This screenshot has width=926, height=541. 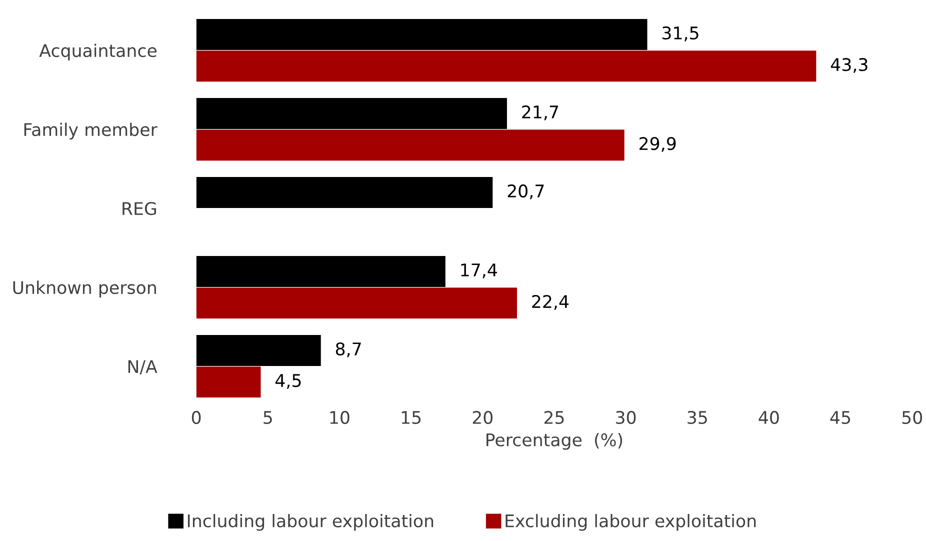 What do you see at coordinates (631, 522) in the screenshot?
I see `legend-label: Excluding labour exploitation` at bounding box center [631, 522].